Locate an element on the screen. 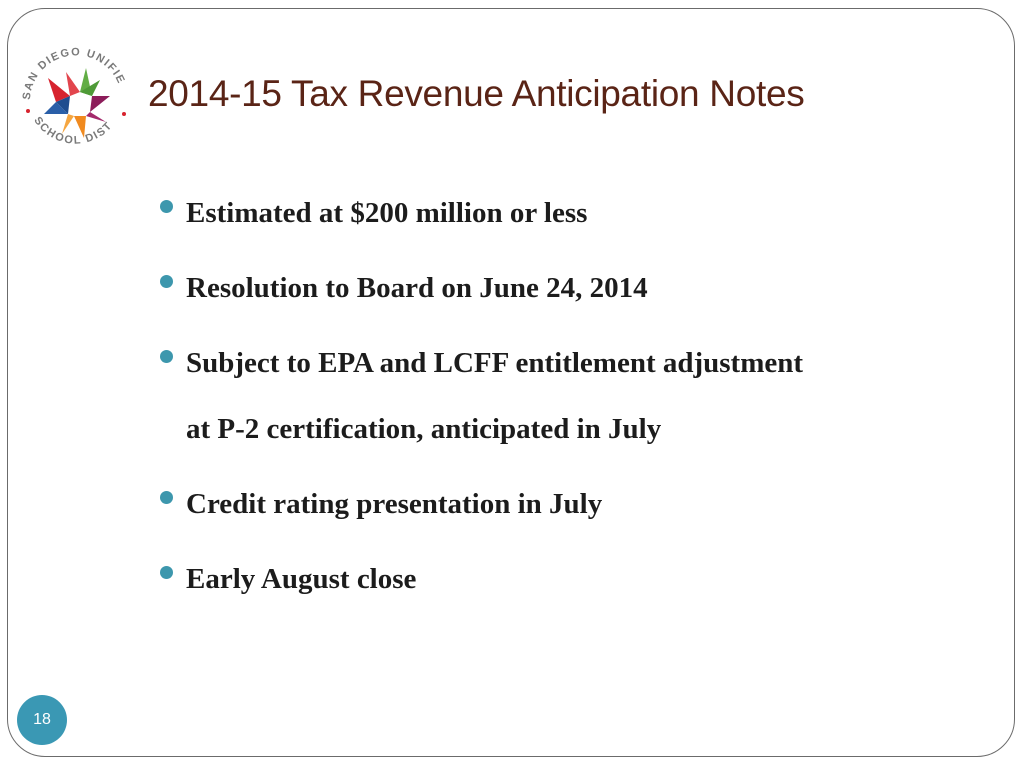  bullet-item: Resolution to Board on June 24, 2014 is located at coordinates (568, 288).